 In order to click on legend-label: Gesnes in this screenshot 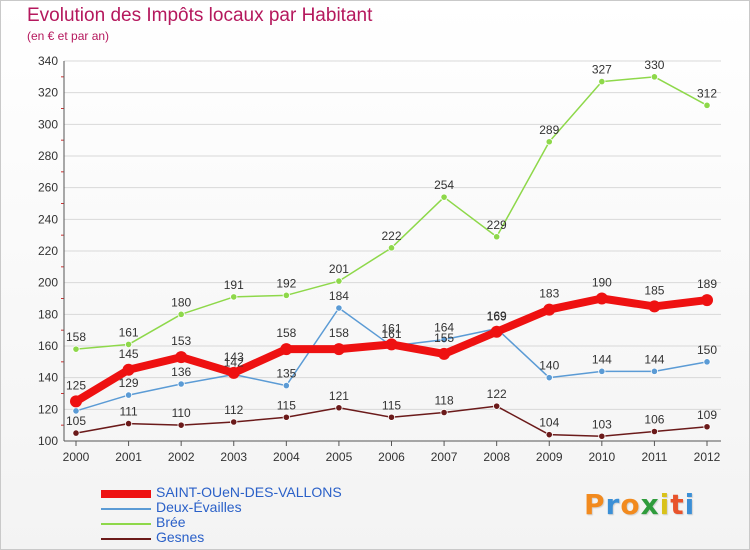, I will do `click(180, 537)`.